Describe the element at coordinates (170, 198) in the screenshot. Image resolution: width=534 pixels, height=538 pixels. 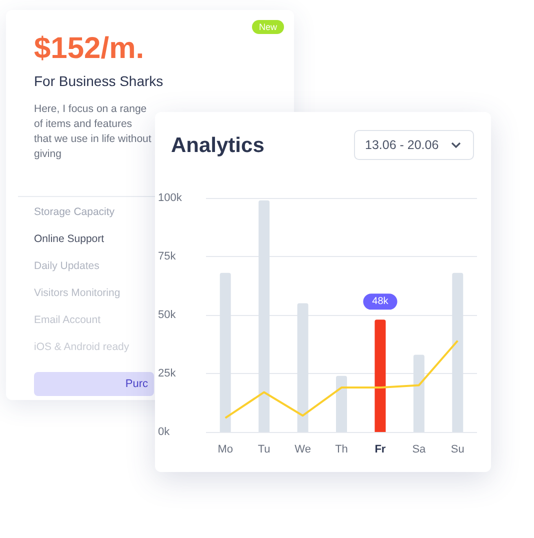
I see `y-tick-label: 100k` at that location.